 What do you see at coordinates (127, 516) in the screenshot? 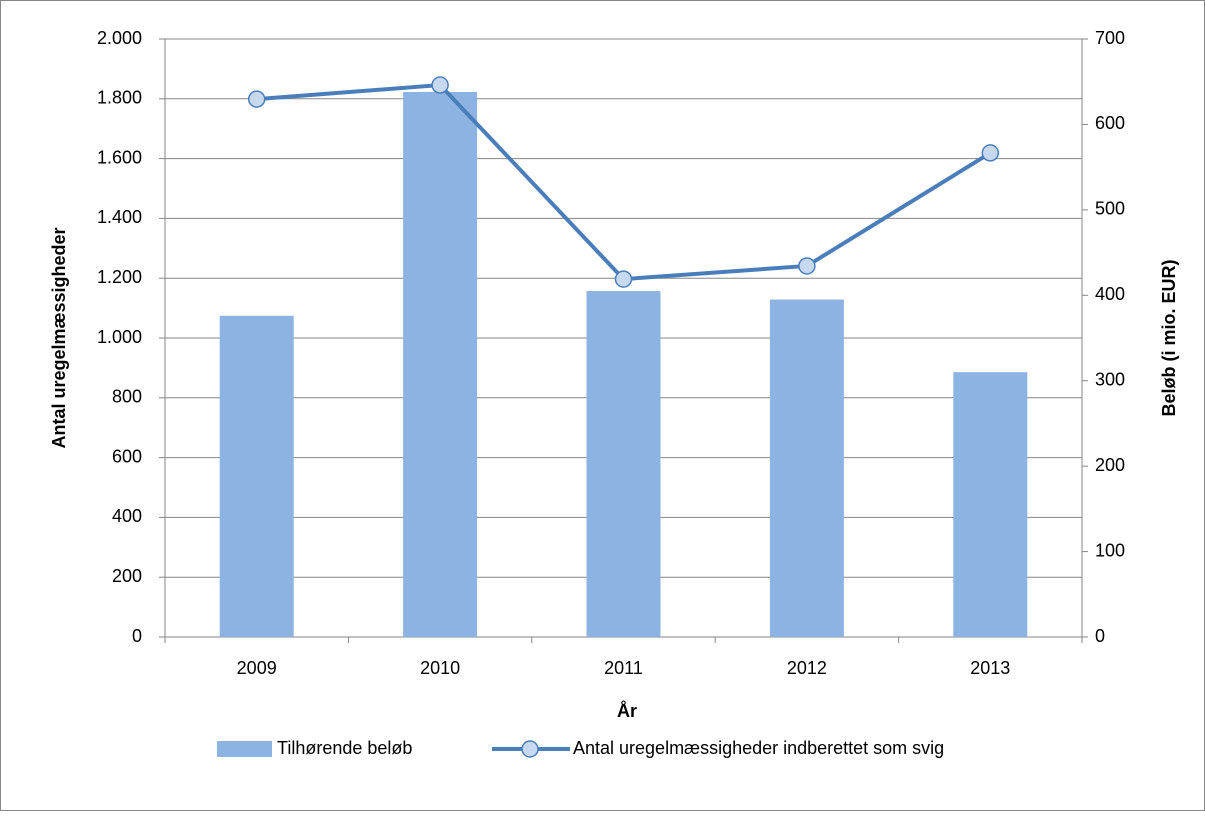
I see `y-tick-label: 400` at bounding box center [127, 516].